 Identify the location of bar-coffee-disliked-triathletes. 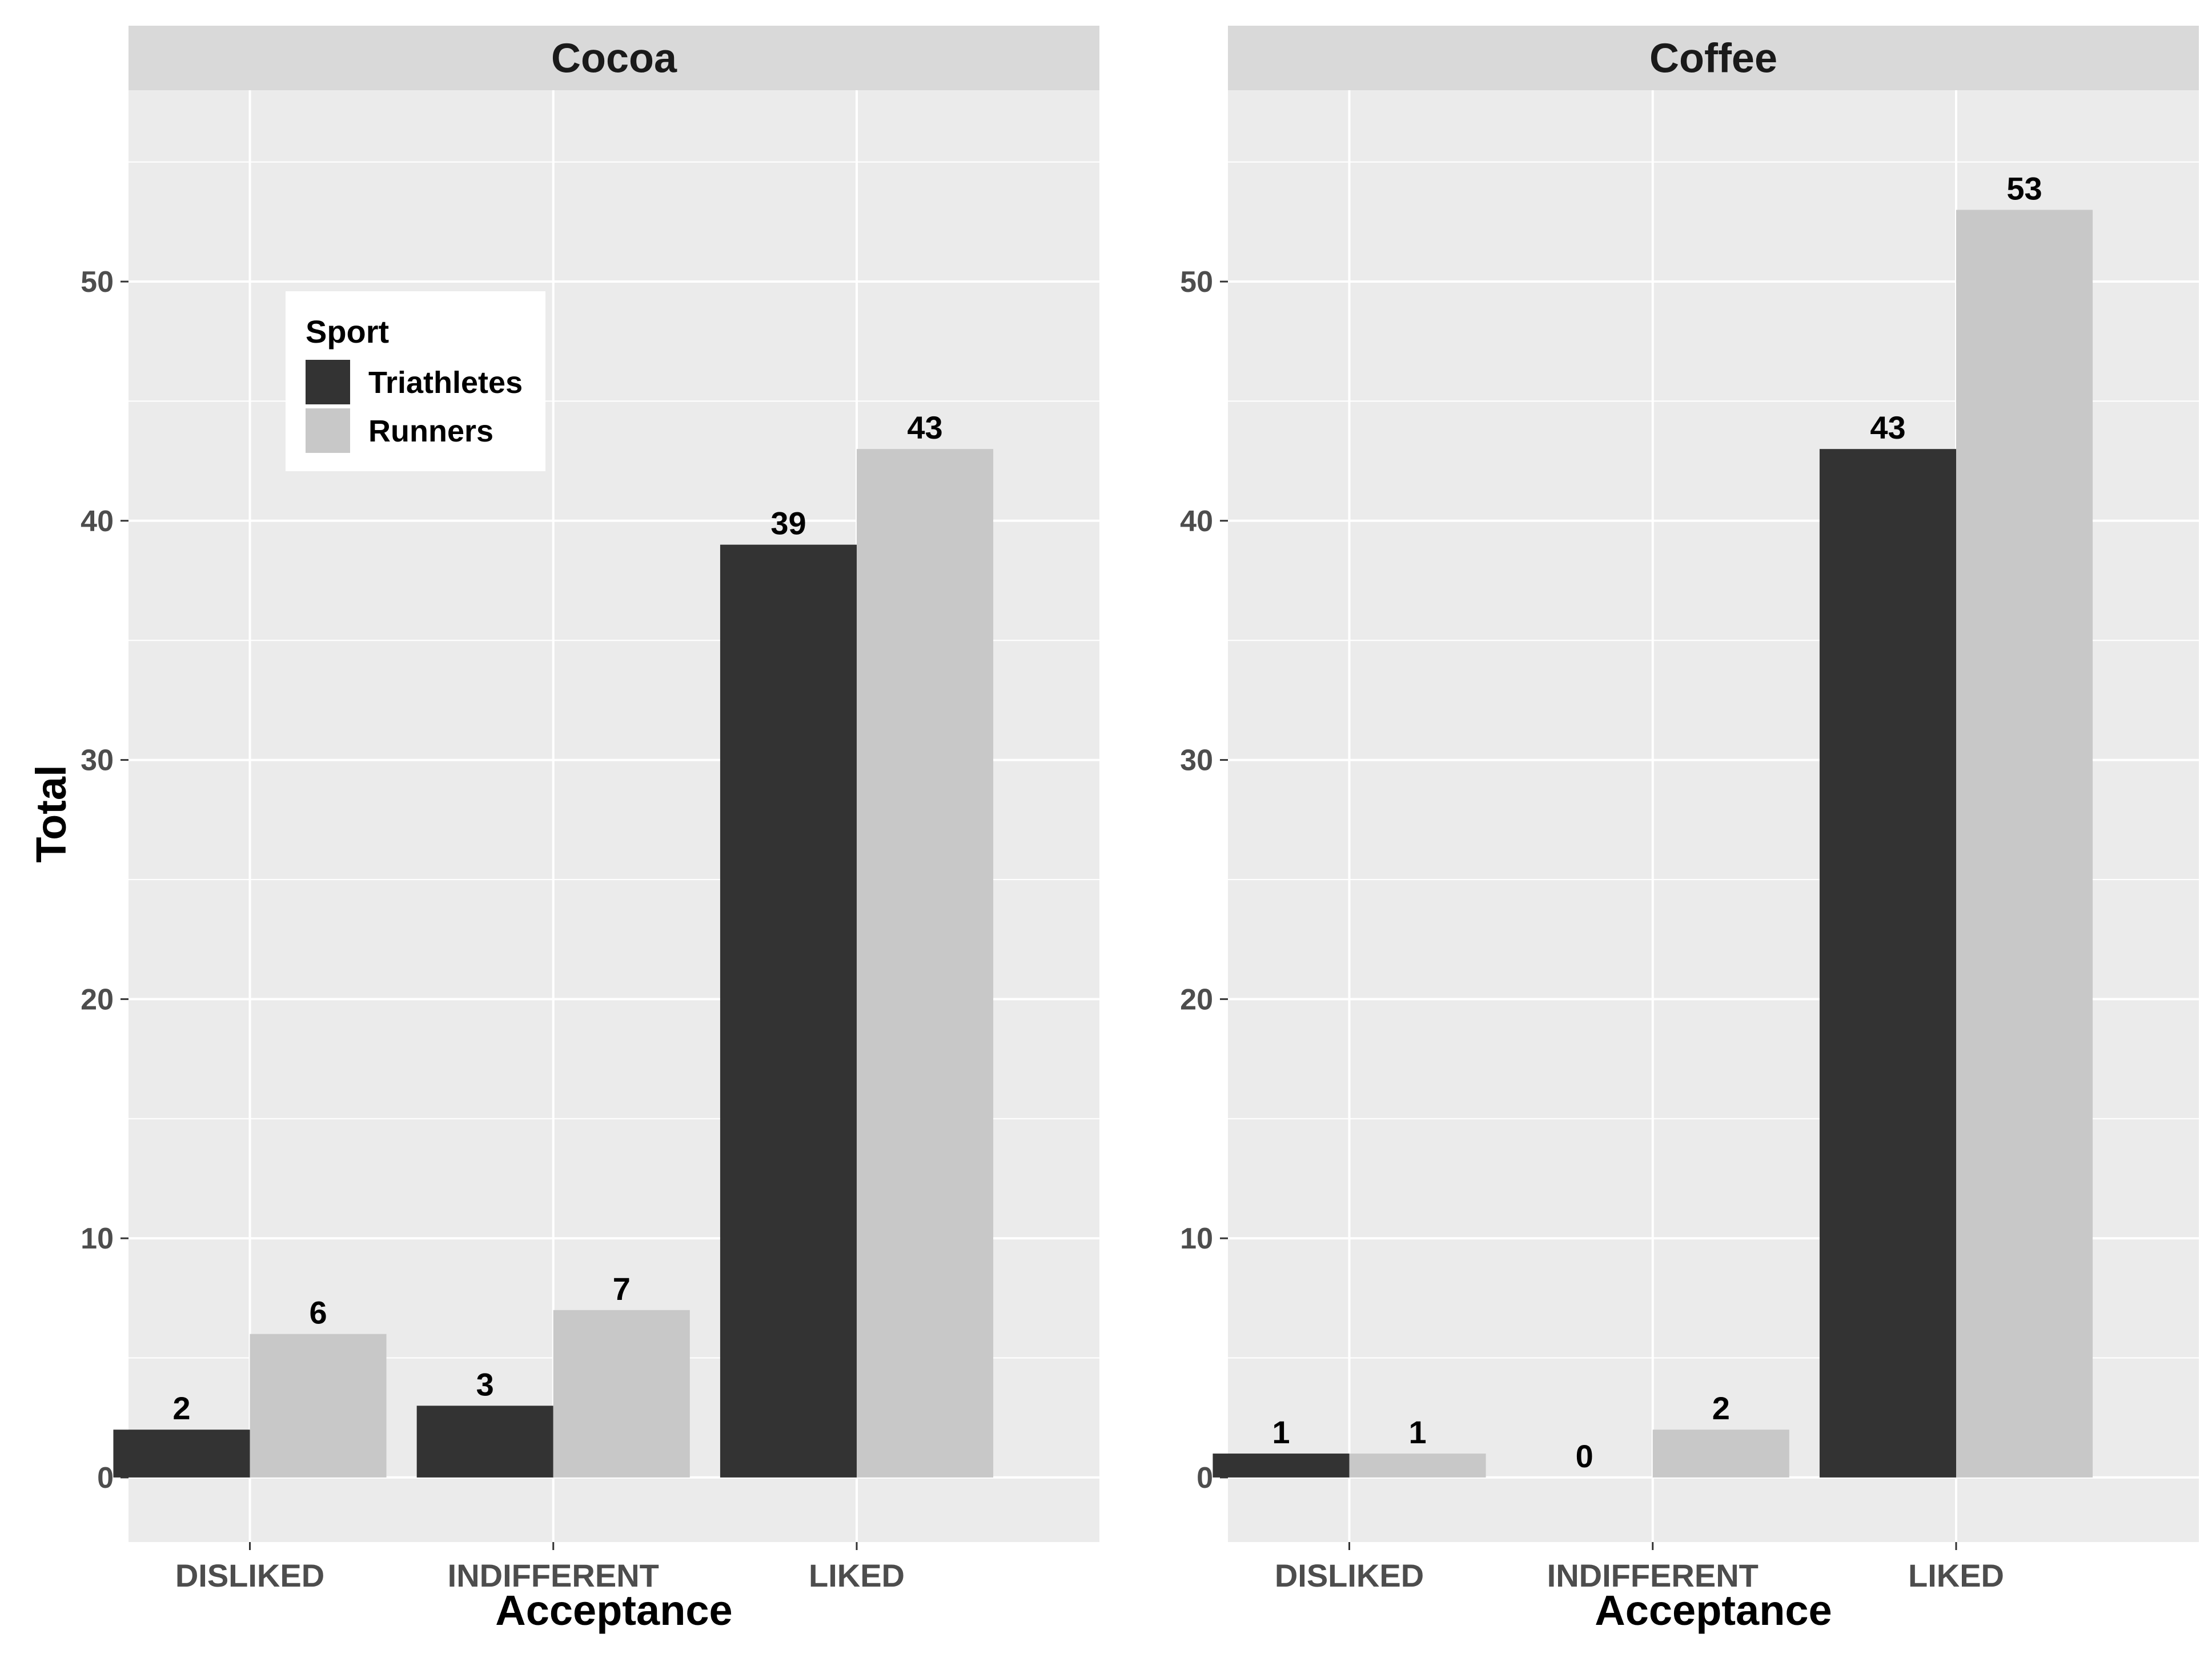
(1281, 1466).